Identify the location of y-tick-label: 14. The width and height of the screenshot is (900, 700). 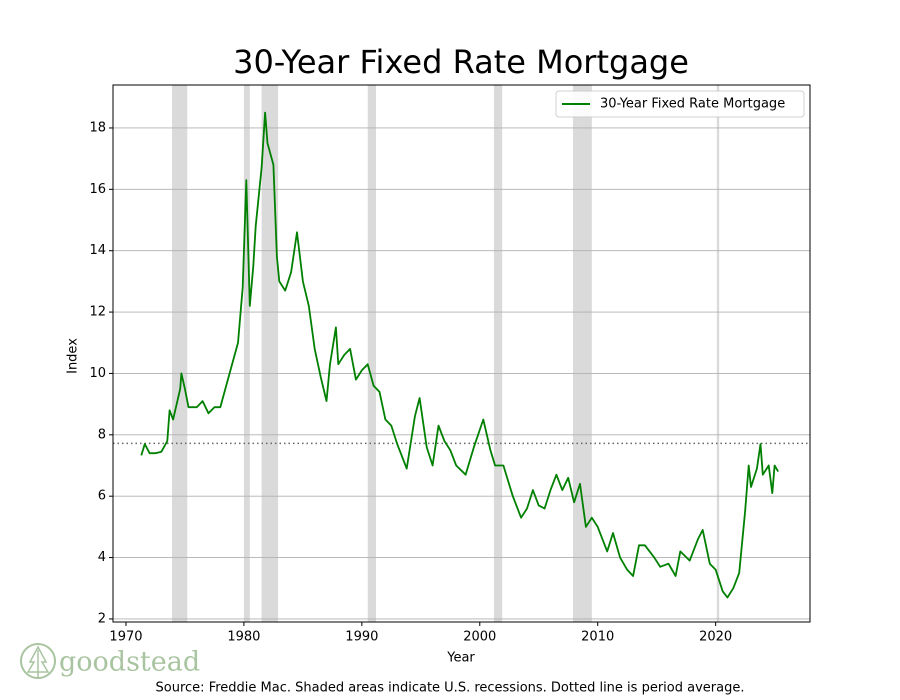
(97, 250).